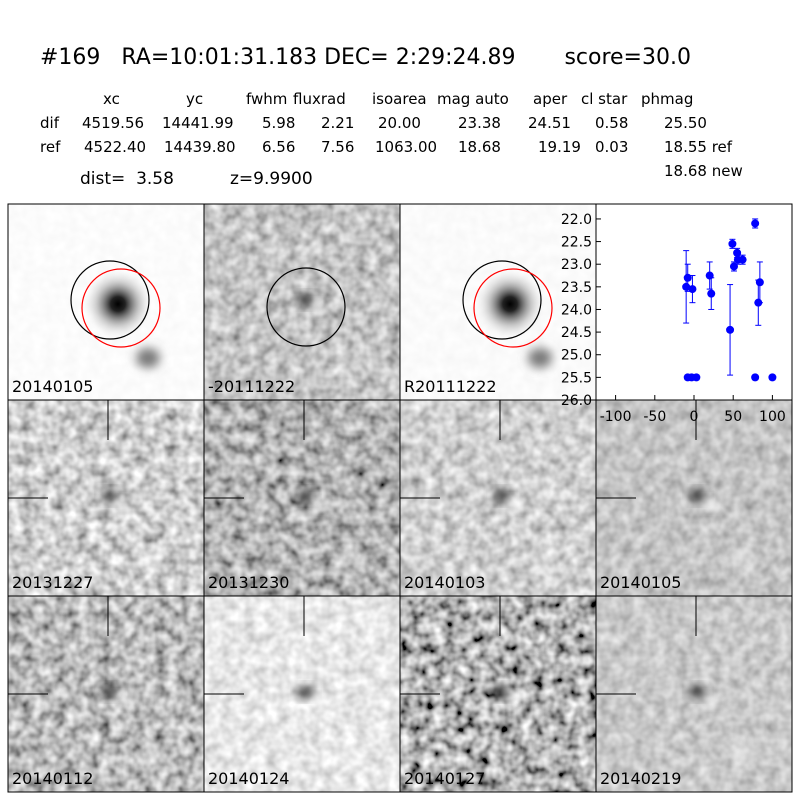 The height and width of the screenshot is (800, 800). What do you see at coordinates (52, 778) in the screenshot?
I see `panel-label: 20140112` at bounding box center [52, 778].